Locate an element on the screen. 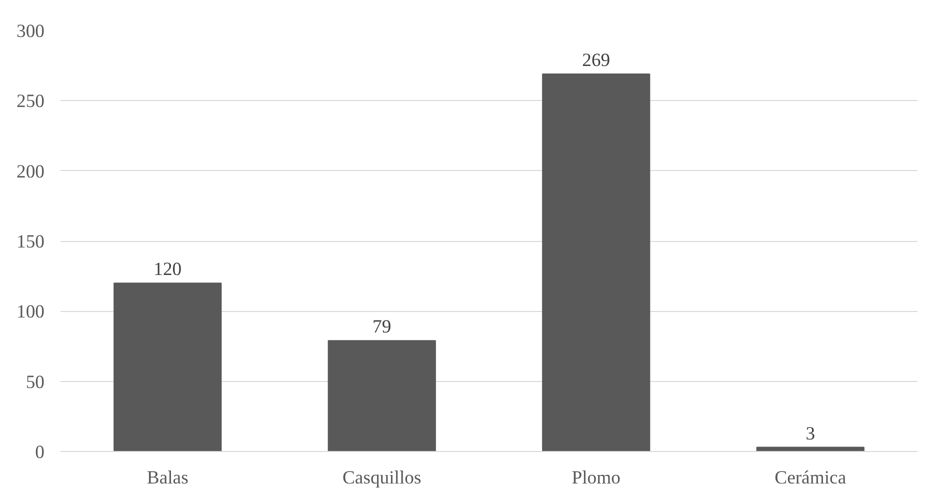 The width and height of the screenshot is (936, 495). y-tick-label: 300 is located at coordinates (30, 31).